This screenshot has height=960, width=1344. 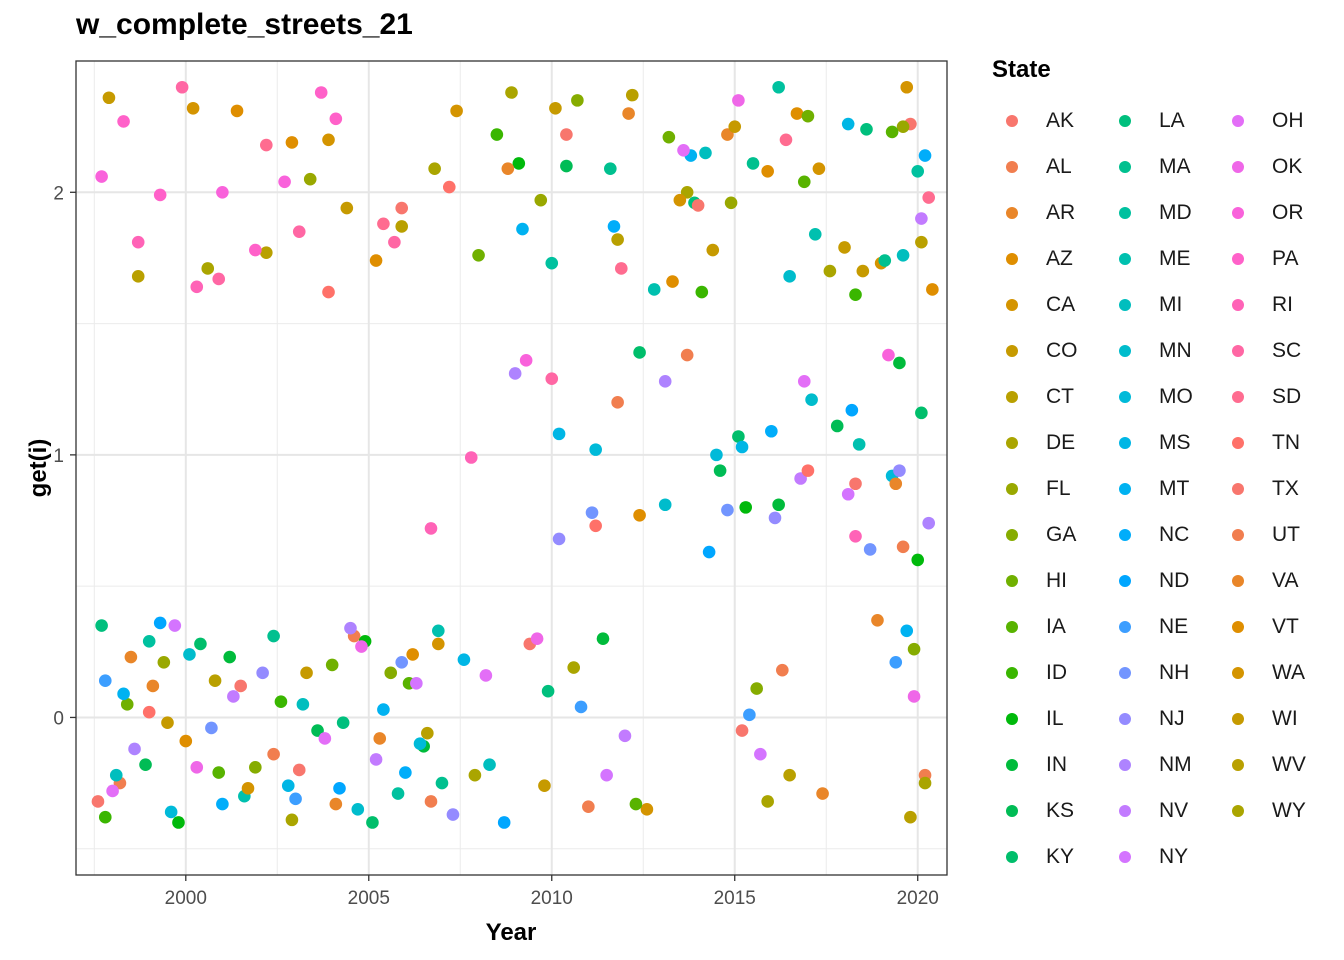 I want to click on legend-label: SC, so click(x=1287, y=350).